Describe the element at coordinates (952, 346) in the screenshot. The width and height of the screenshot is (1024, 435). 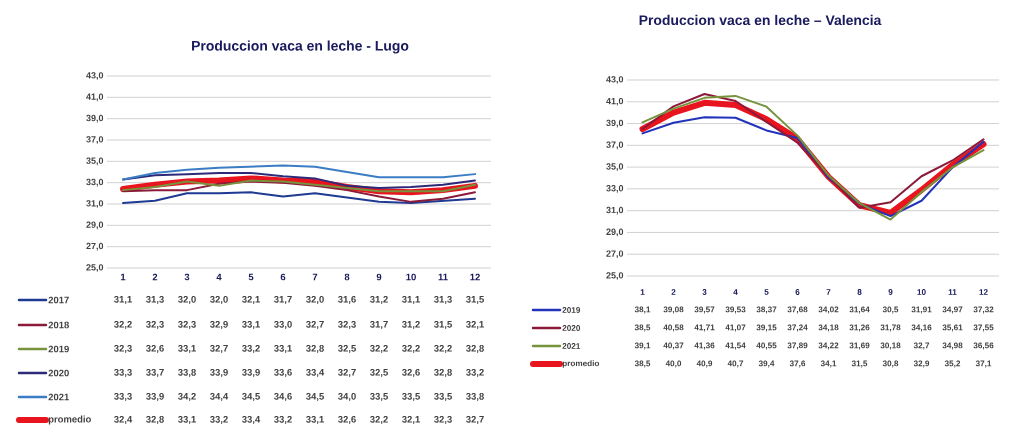
I see `data-label: 34,98` at that location.